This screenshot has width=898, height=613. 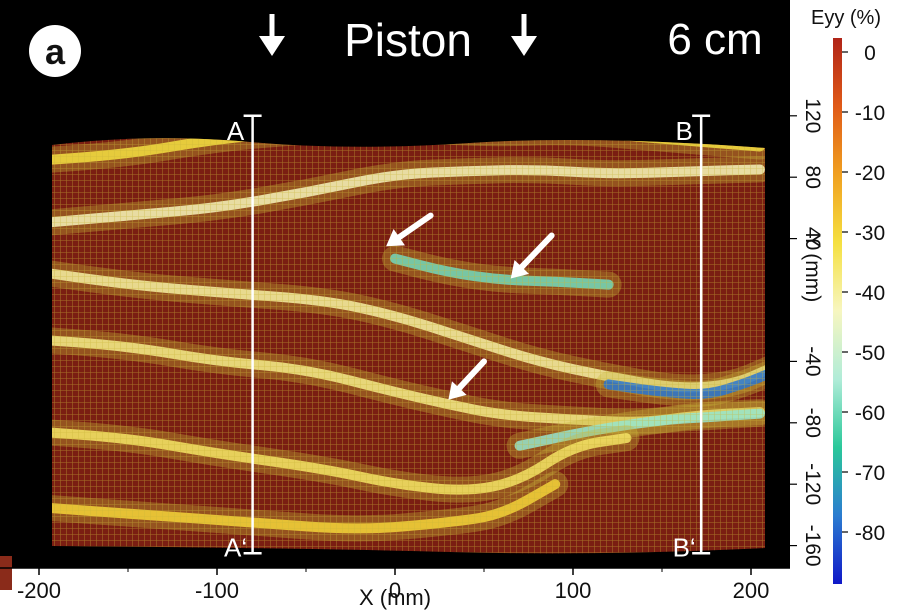 I want to click on colorbar-tick-label: 0, so click(x=870, y=53).